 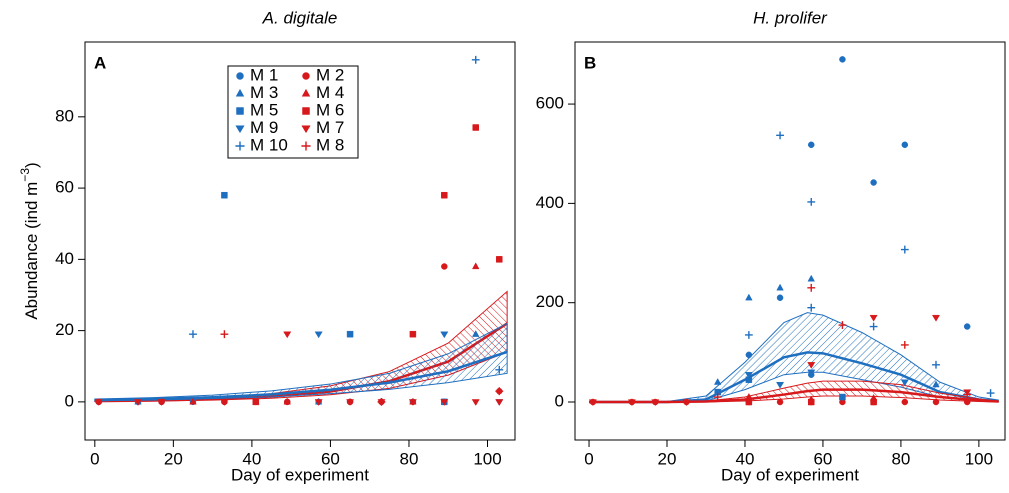 I want to click on legend-label: M 10, so click(x=269, y=144).